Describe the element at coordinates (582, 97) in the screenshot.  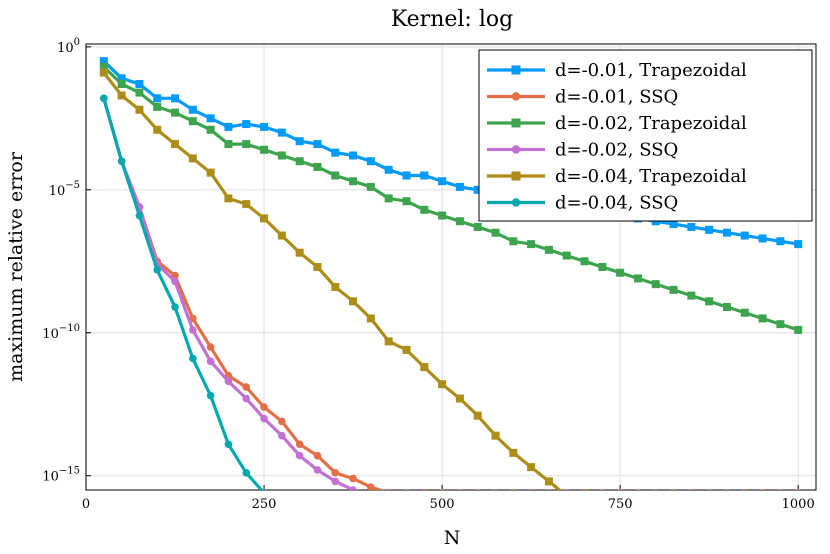
I see `legend-item: d=-0.01, SSQ` at that location.